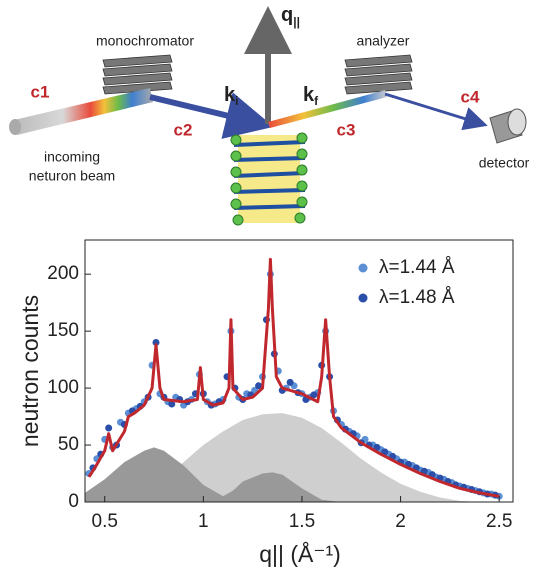  I want to click on c4-arrow, so click(436, 111).